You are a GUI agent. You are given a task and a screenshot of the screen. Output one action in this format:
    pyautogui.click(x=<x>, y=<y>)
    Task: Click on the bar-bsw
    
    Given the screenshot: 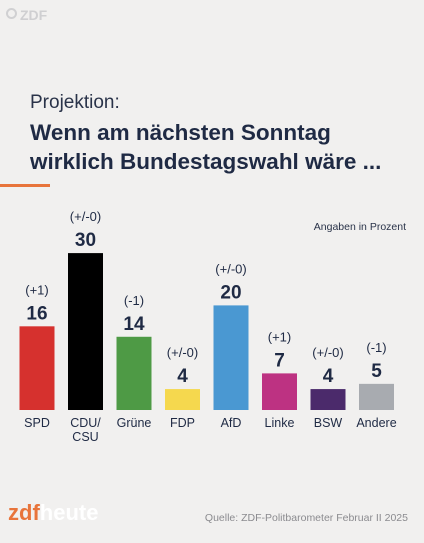 What is the action you would take?
    pyautogui.click(x=328, y=399)
    